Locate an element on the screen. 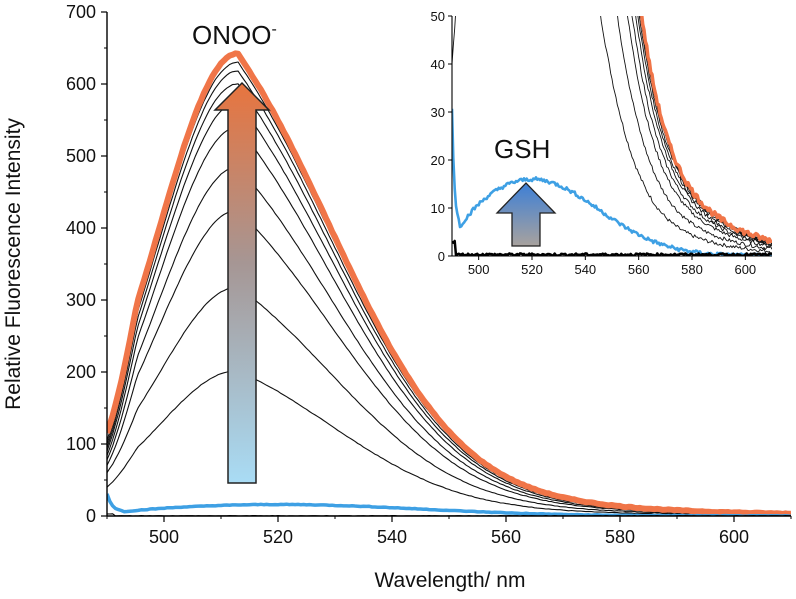 This screenshot has height=599, width=796. x-tick-label-520: 520 is located at coordinates (278, 537).